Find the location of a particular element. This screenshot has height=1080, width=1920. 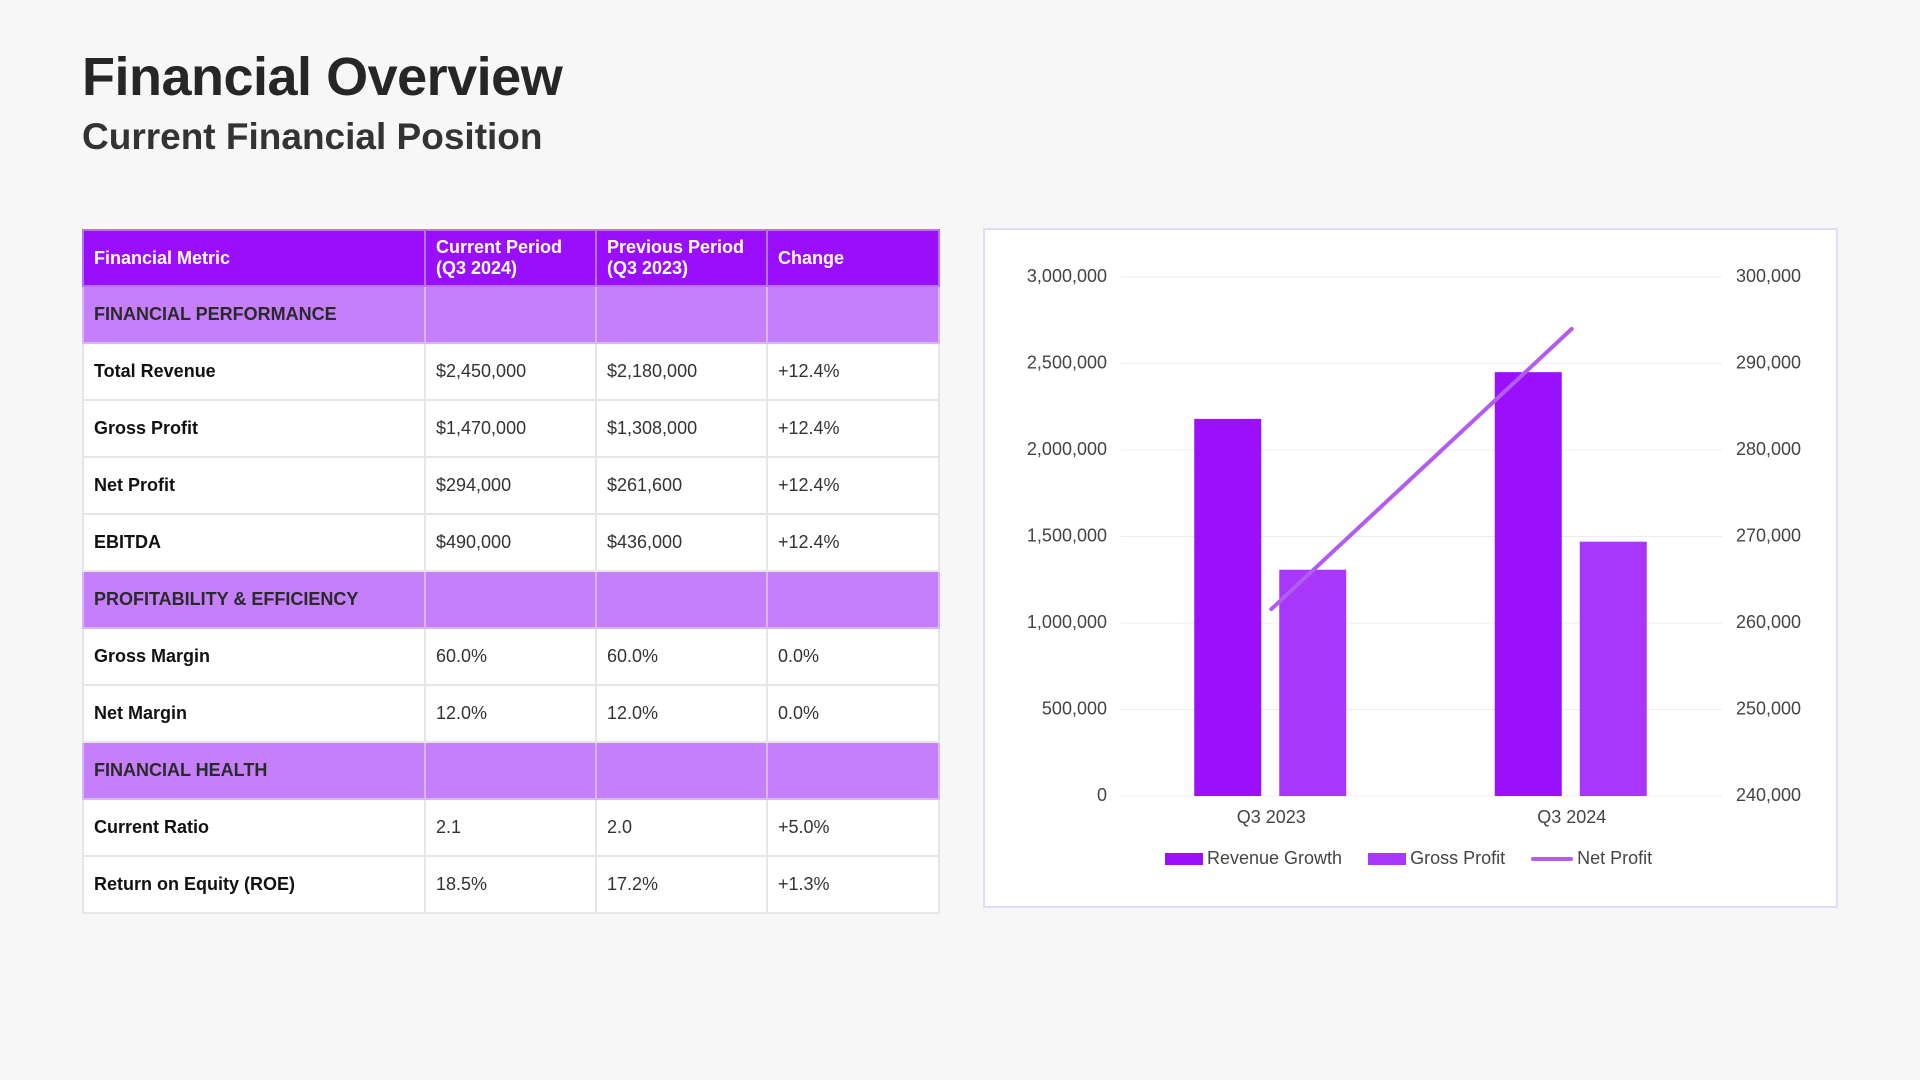

column-header: Previous Period (Q3 2023) is located at coordinates (681, 258).